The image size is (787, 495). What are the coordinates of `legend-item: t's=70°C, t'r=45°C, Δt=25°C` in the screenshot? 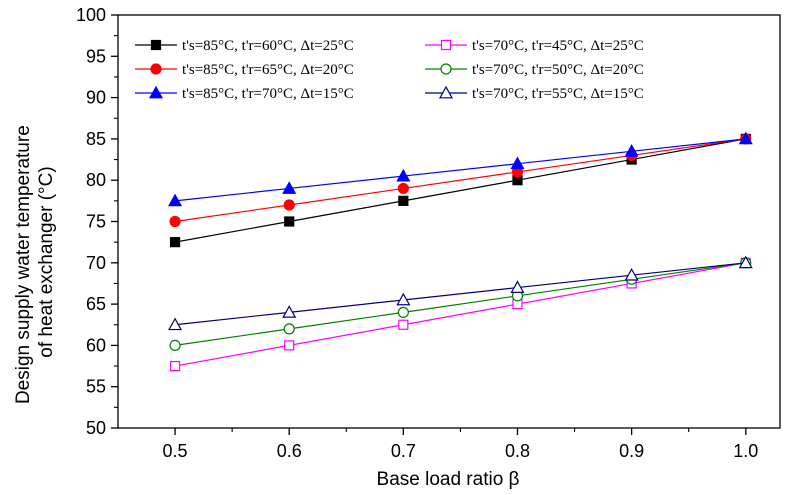 It's located at (534, 46).